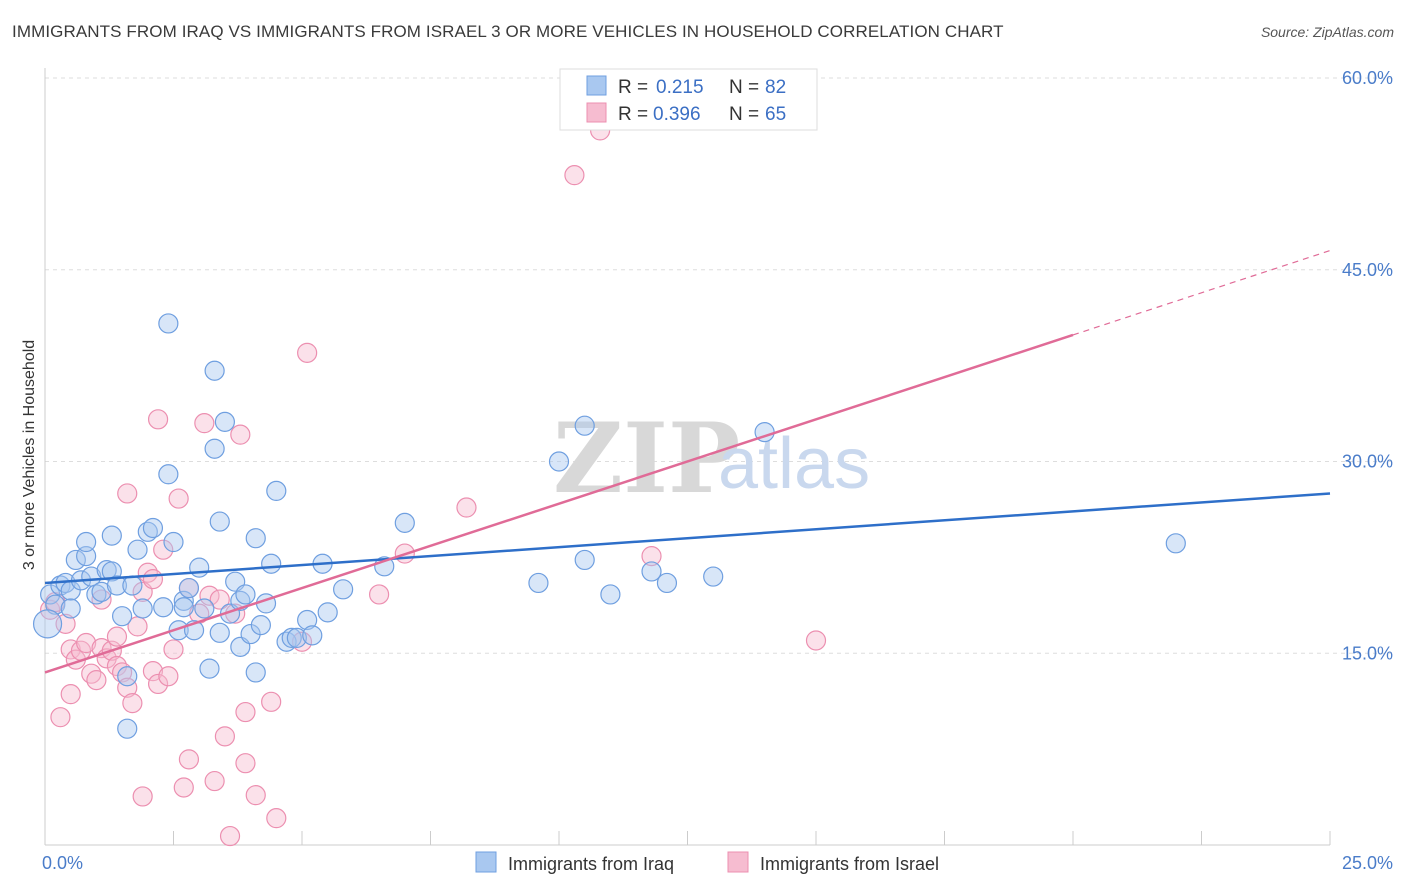 The height and width of the screenshot is (892, 1406). Describe the element at coordinates (1367, 78) in the screenshot. I see `y-tick-label-3: 60.0%` at that location.